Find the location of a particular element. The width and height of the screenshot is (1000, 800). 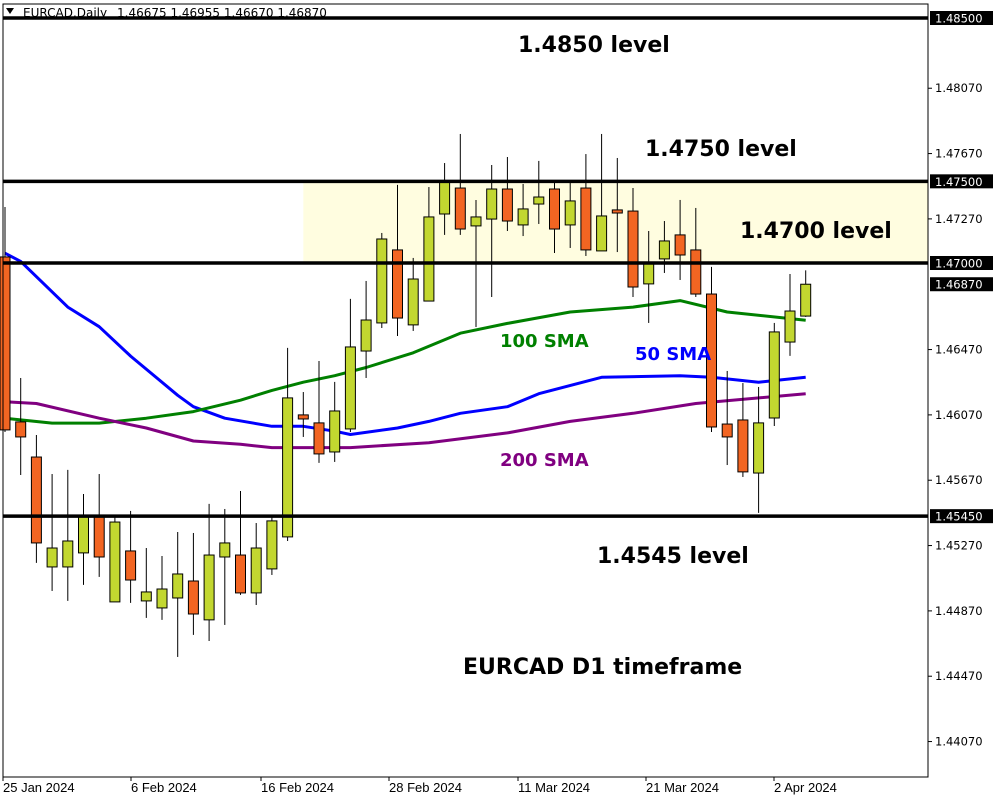

symbol-label: EURCAD,Daily is located at coordinates (65, 13).